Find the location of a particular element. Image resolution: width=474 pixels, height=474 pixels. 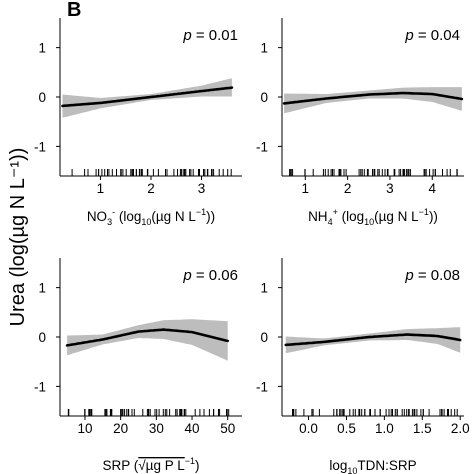

x-tick-label: 10 is located at coordinates (84, 428).